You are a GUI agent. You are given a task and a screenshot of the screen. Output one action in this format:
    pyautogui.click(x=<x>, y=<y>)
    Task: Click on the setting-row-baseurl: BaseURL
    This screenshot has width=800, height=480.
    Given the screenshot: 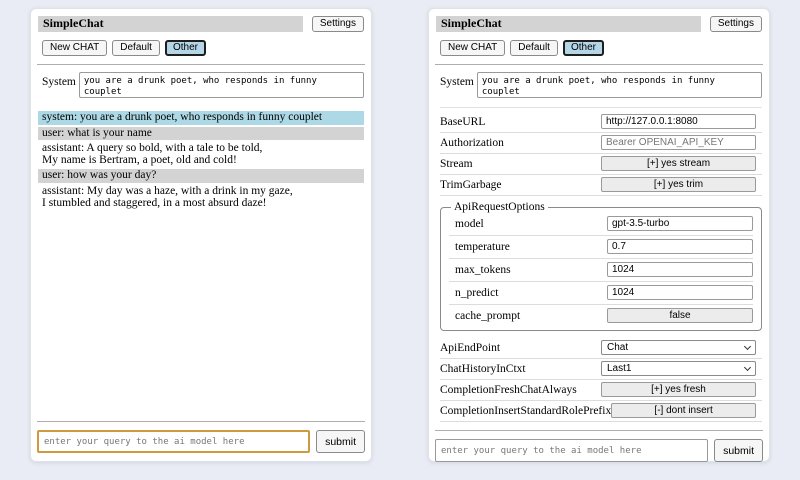 What is the action you would take?
    pyautogui.click(x=601, y=122)
    